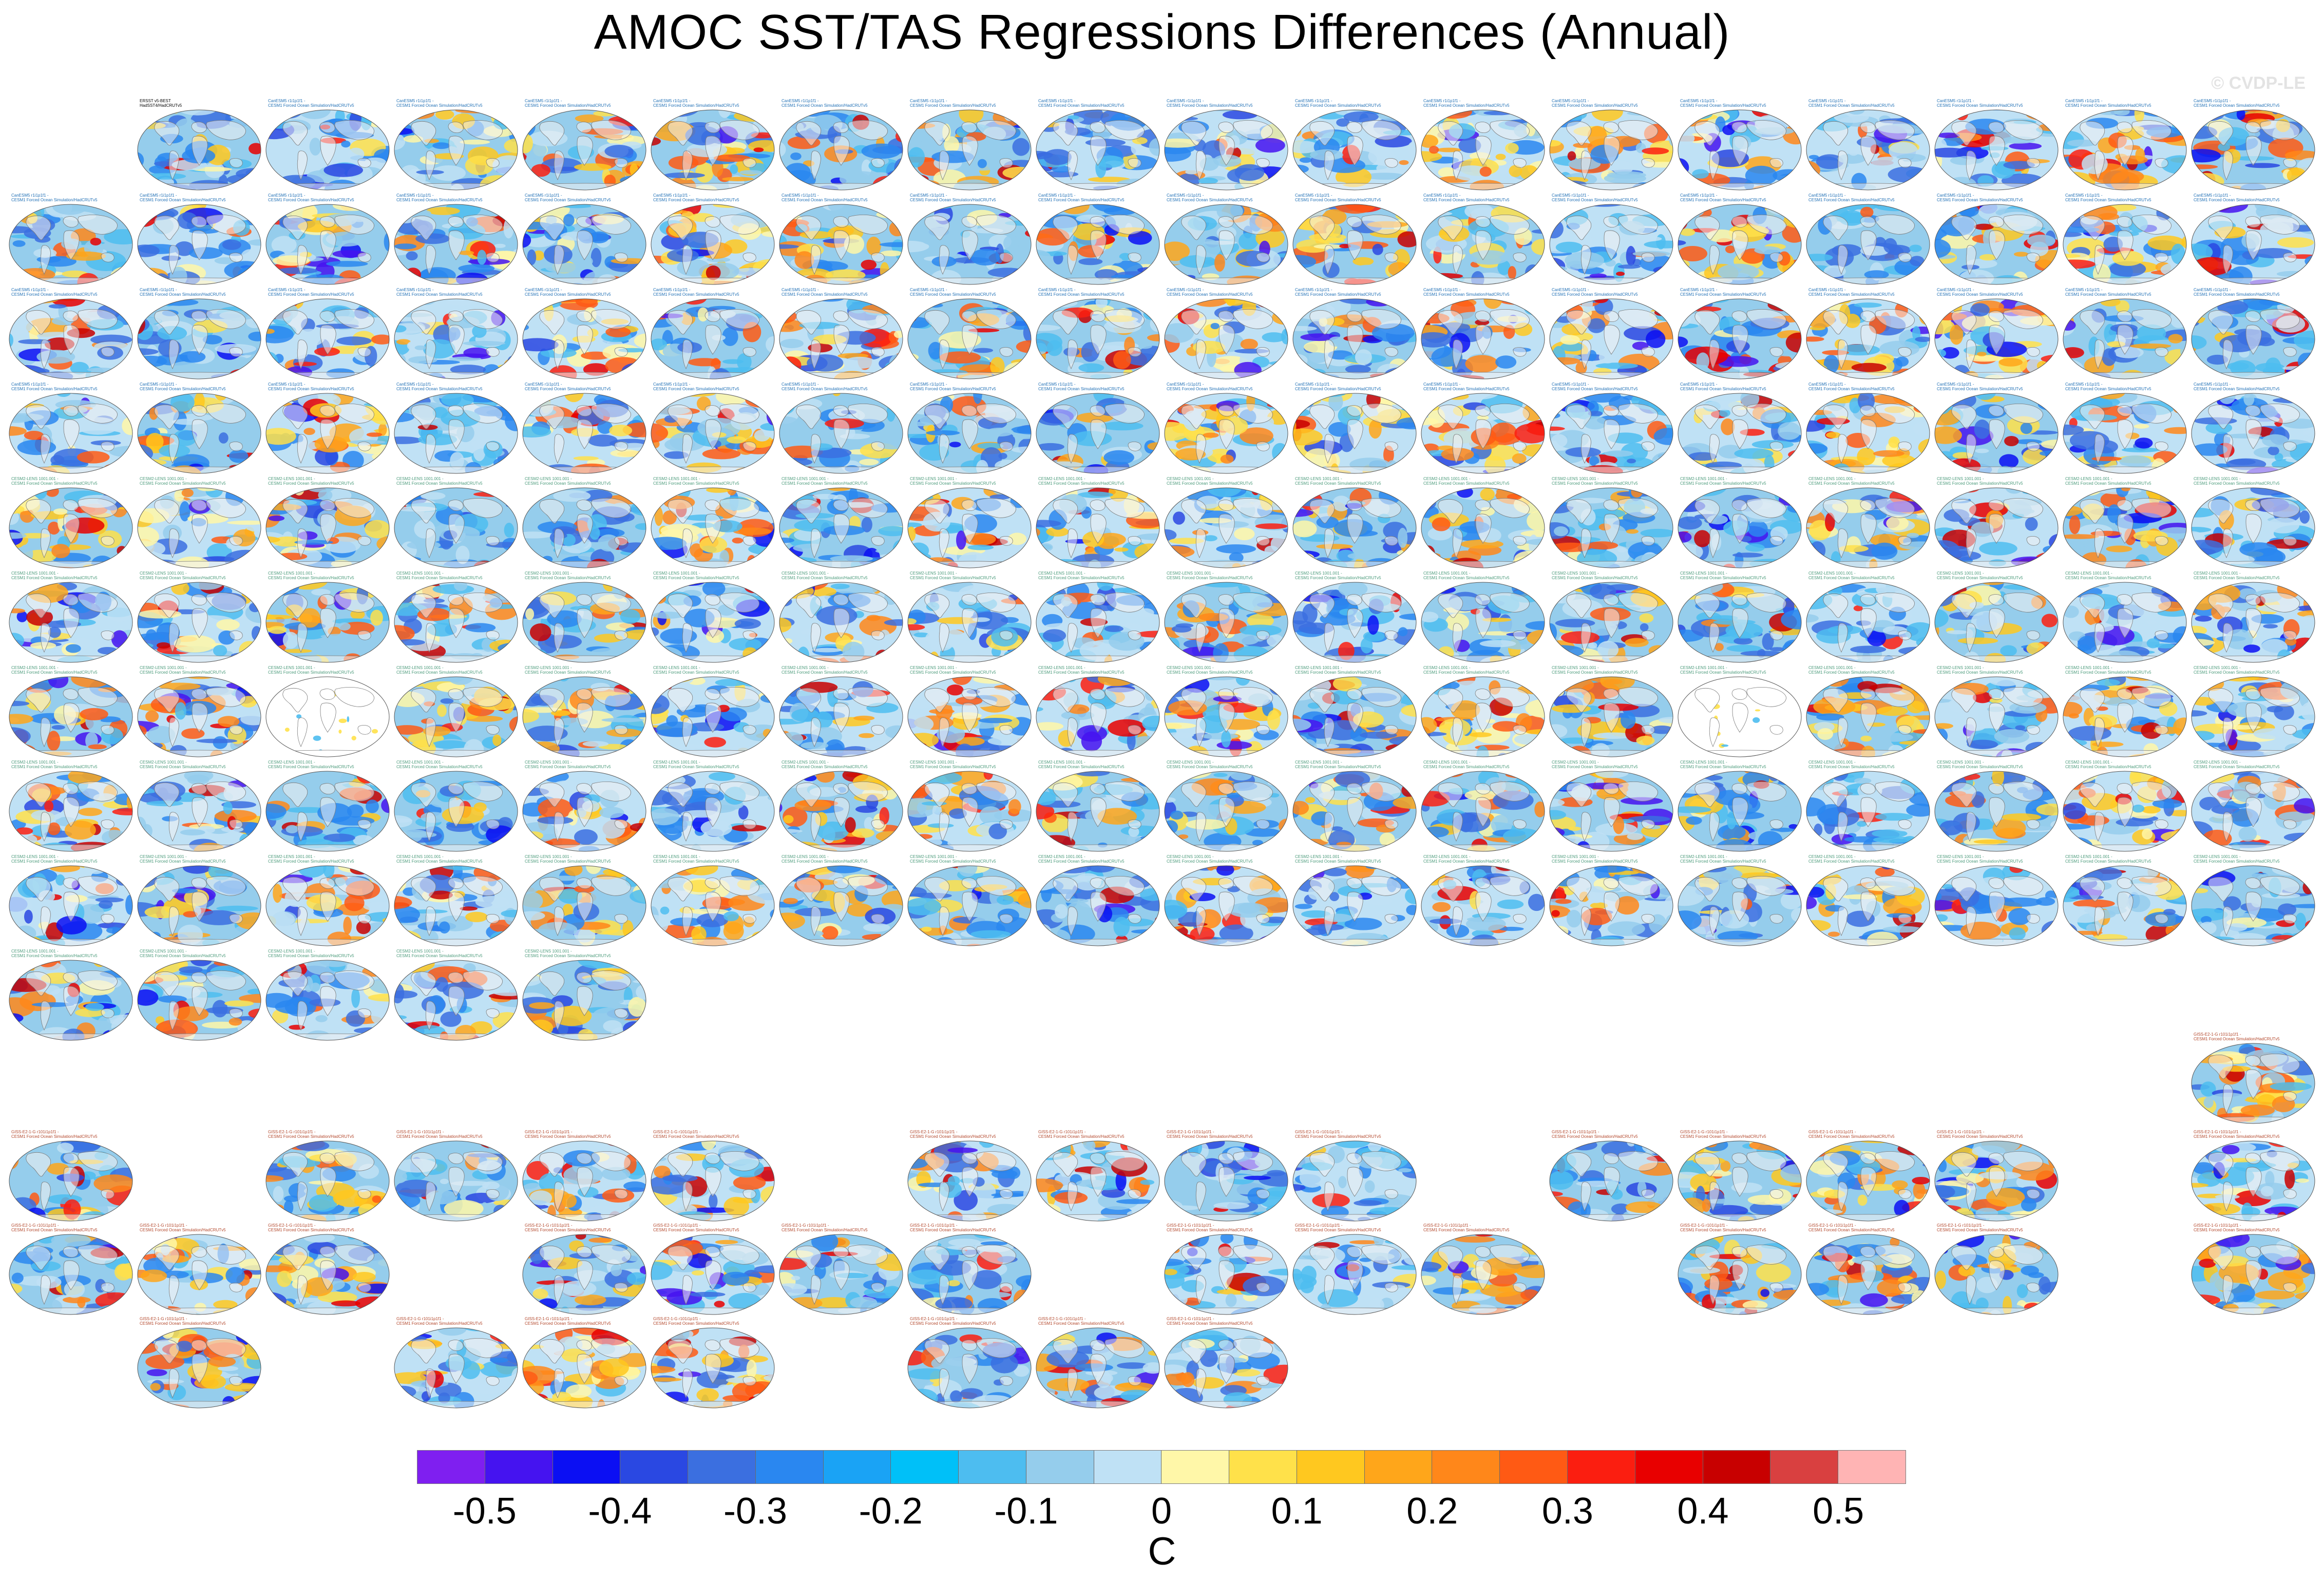 The height and width of the screenshot is (1581, 2324). I want to click on copyright-watermark: © CVDP-LE, so click(2258, 83).